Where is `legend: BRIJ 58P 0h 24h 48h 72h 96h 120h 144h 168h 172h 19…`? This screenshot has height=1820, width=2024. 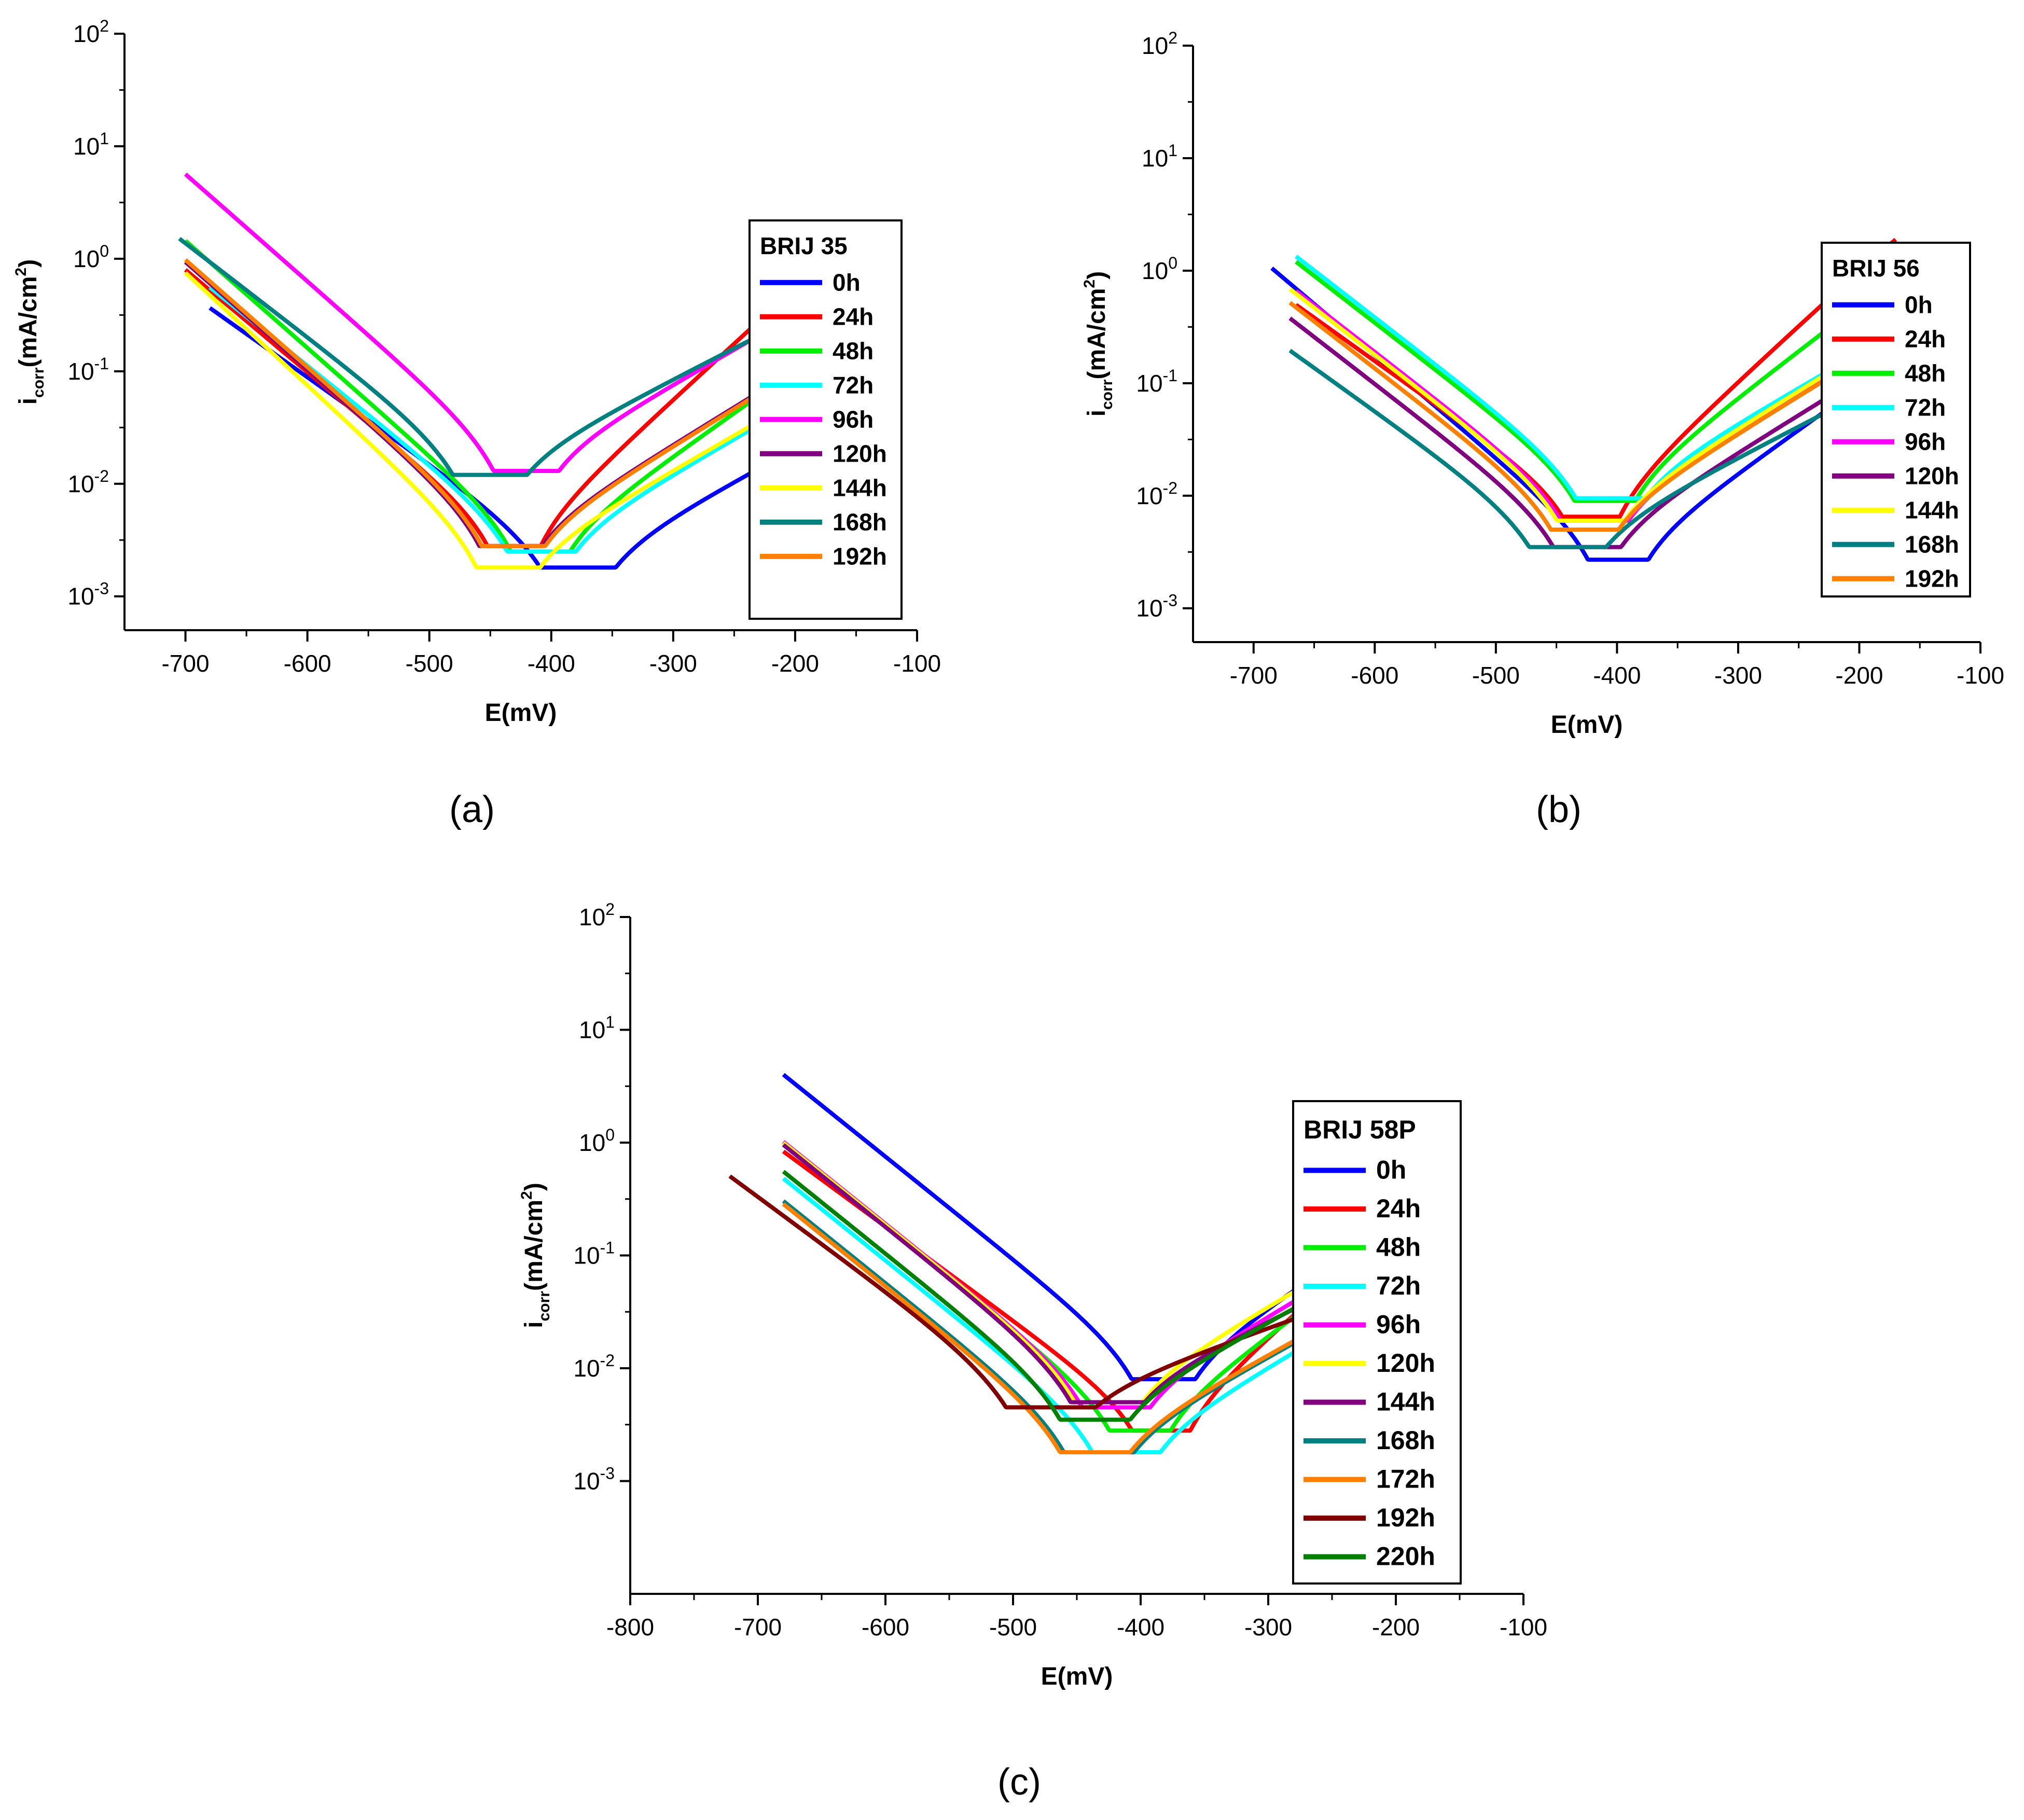
legend: BRIJ 58P 0h 24h 48h 72h 96h 120h 144h 168h 172h 19… is located at coordinates (1377, 1342).